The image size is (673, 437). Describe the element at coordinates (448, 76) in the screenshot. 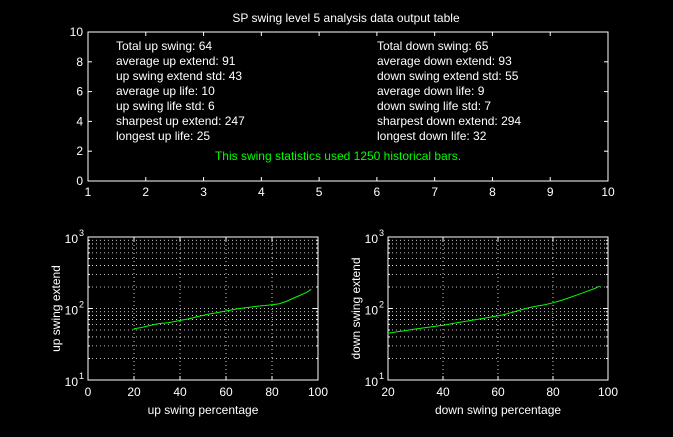

I see `stat-line-down: down swing extend std: 55` at that location.